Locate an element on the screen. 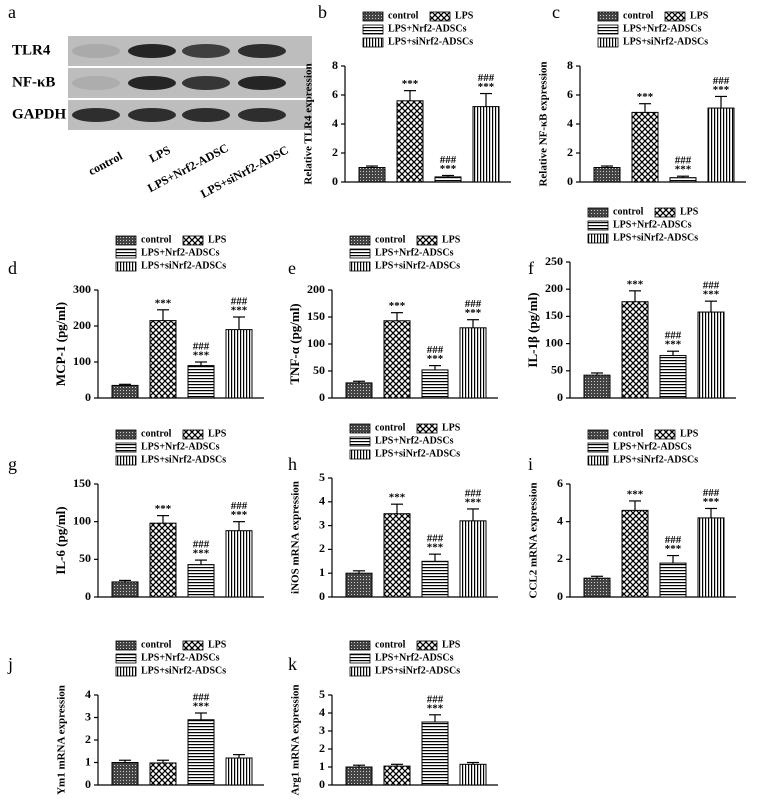 The width and height of the screenshot is (759, 804). y-axis-label: Relative TLR4 expression is located at coordinates (309, 123).